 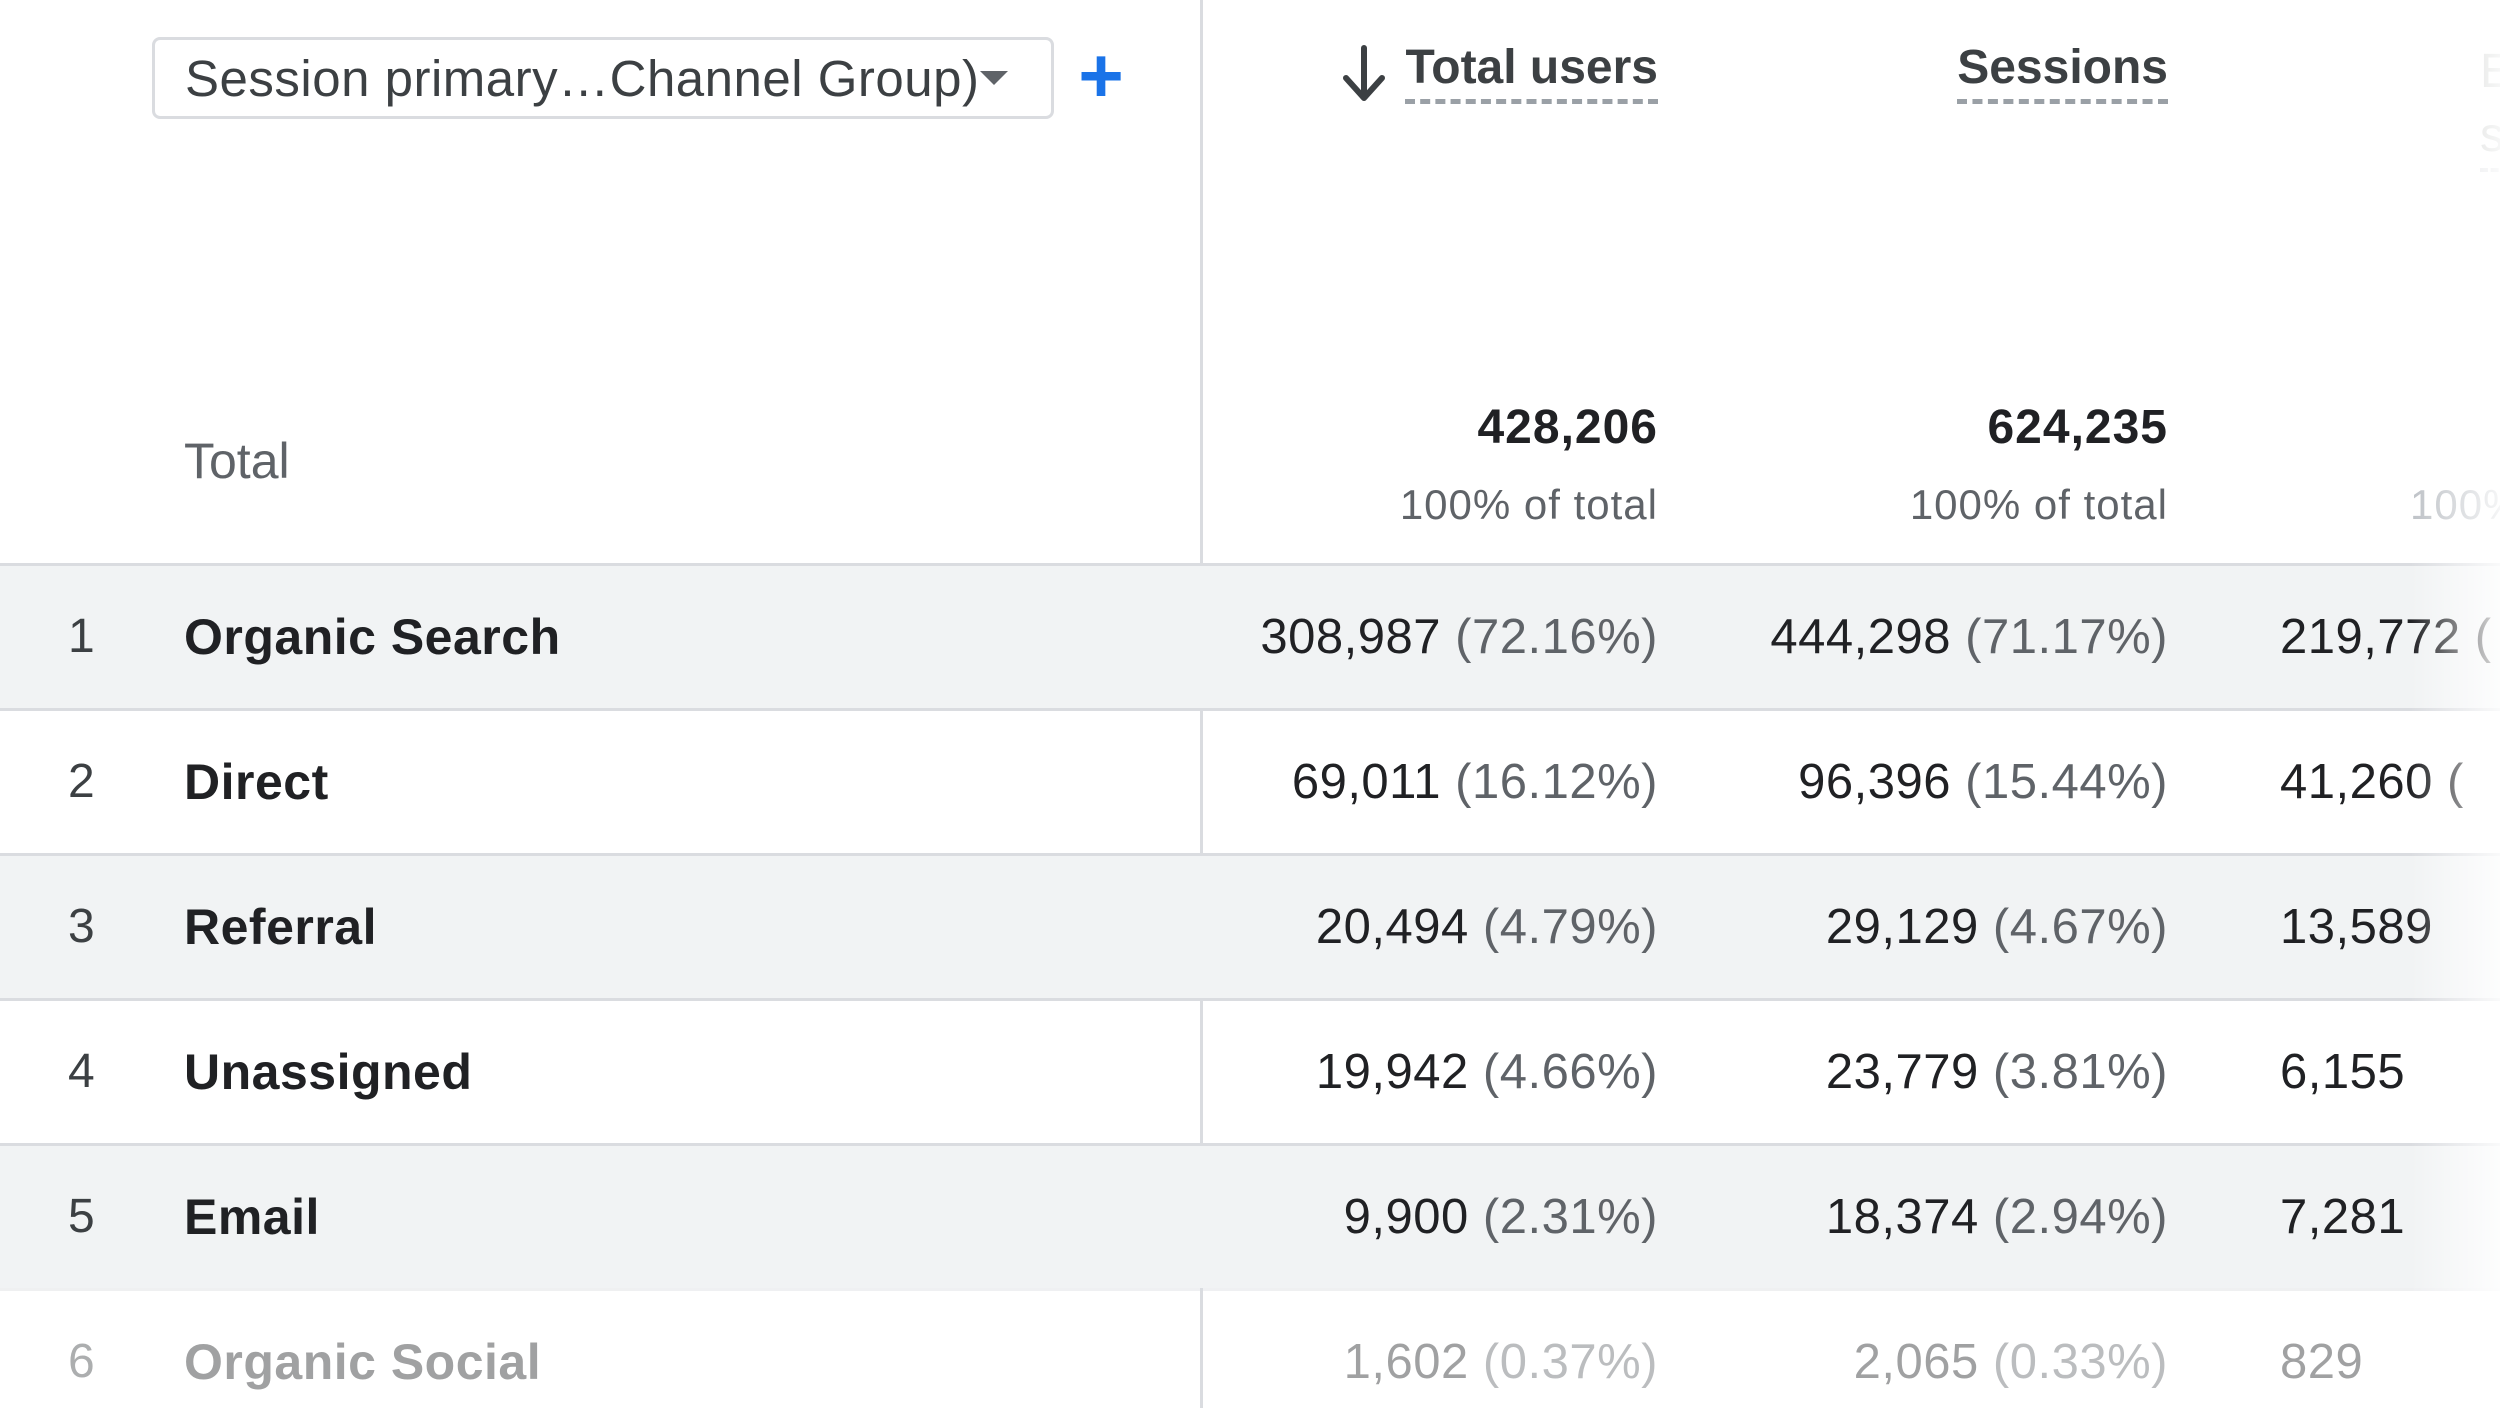 What do you see at coordinates (256, 782) in the screenshot?
I see `channel-name: Direct` at bounding box center [256, 782].